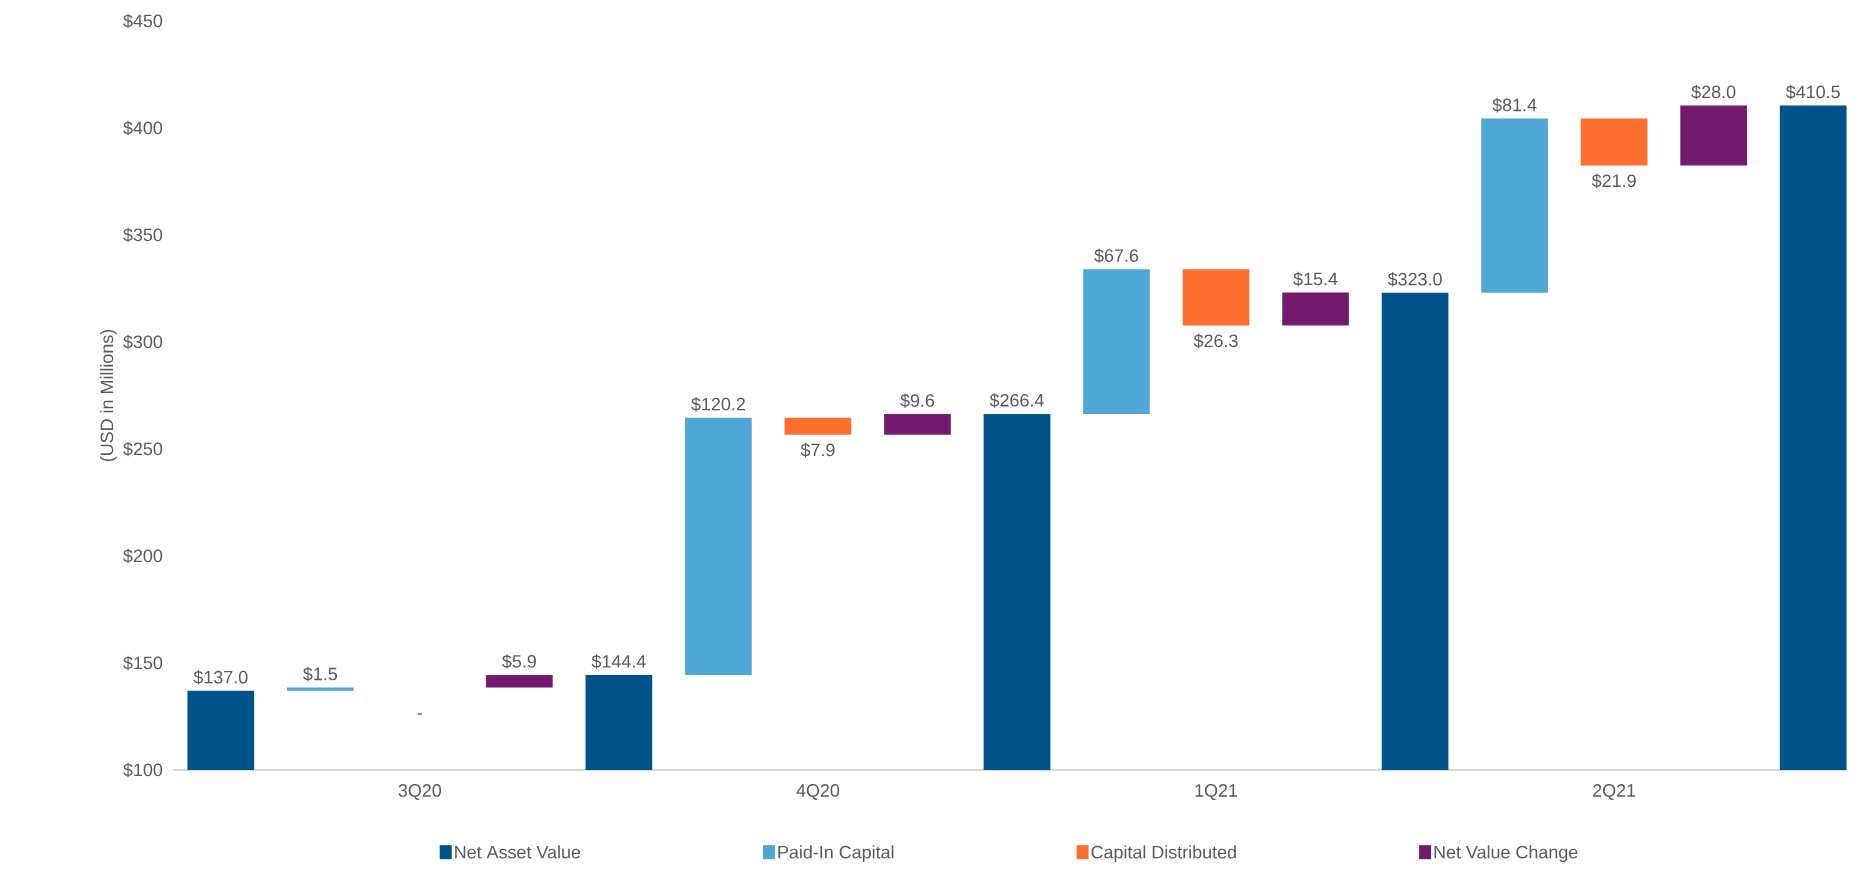  I want to click on data-label: $15.4, so click(1315, 279).